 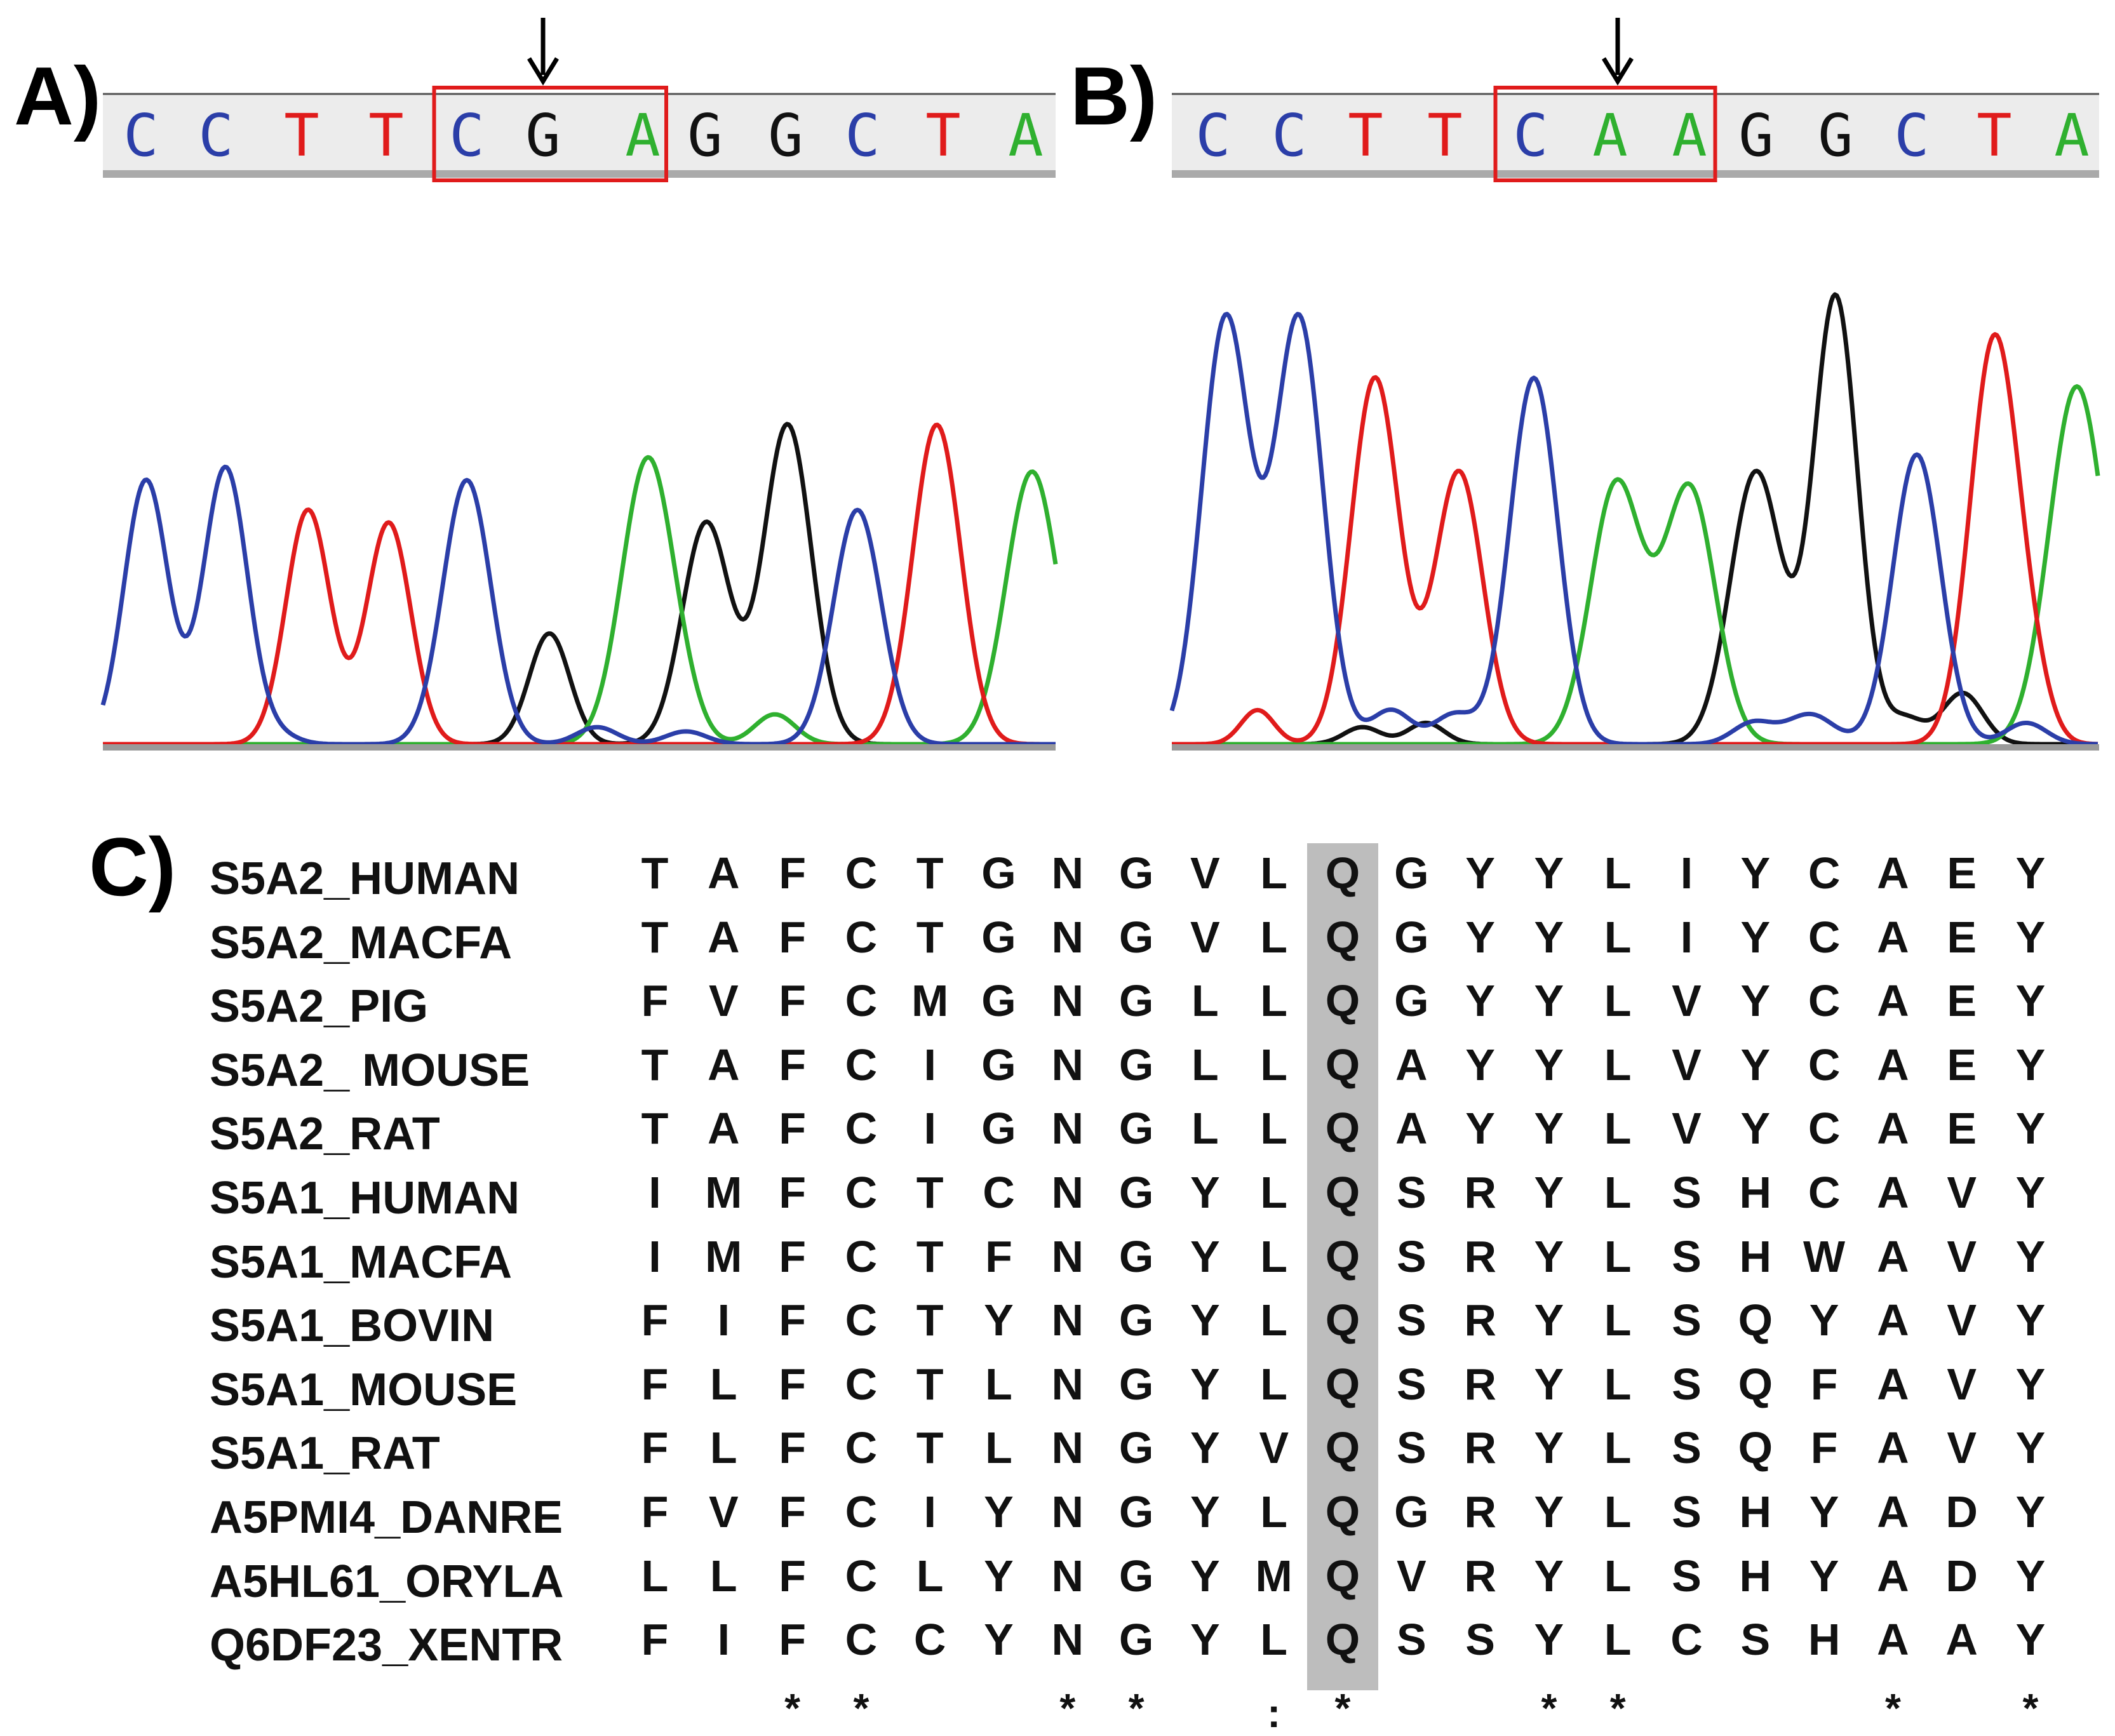 What do you see at coordinates (1274, 1713) in the screenshot?
I see `conservation-mark: :` at bounding box center [1274, 1713].